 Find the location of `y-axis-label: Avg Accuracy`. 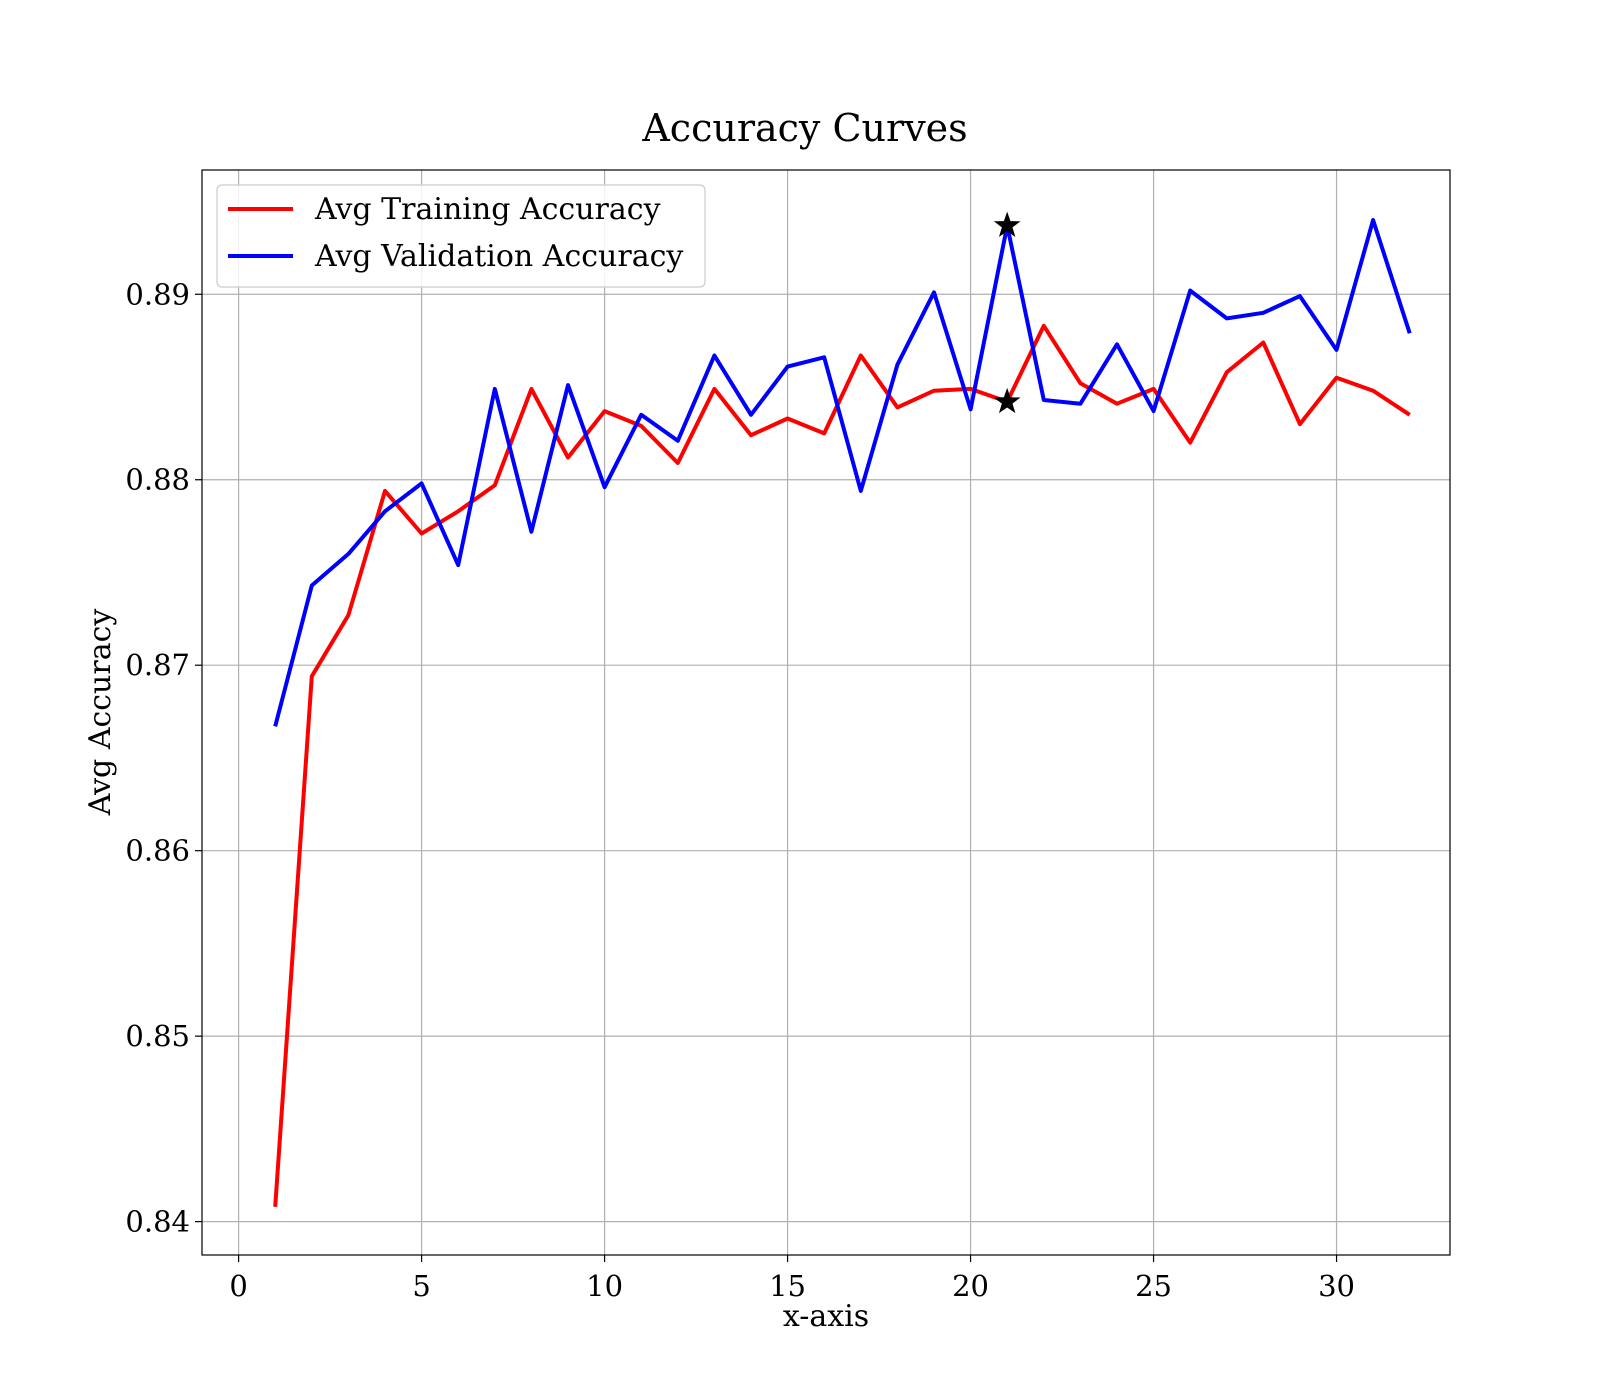

y-axis-label: Avg Accuracy is located at coordinates (100, 713).